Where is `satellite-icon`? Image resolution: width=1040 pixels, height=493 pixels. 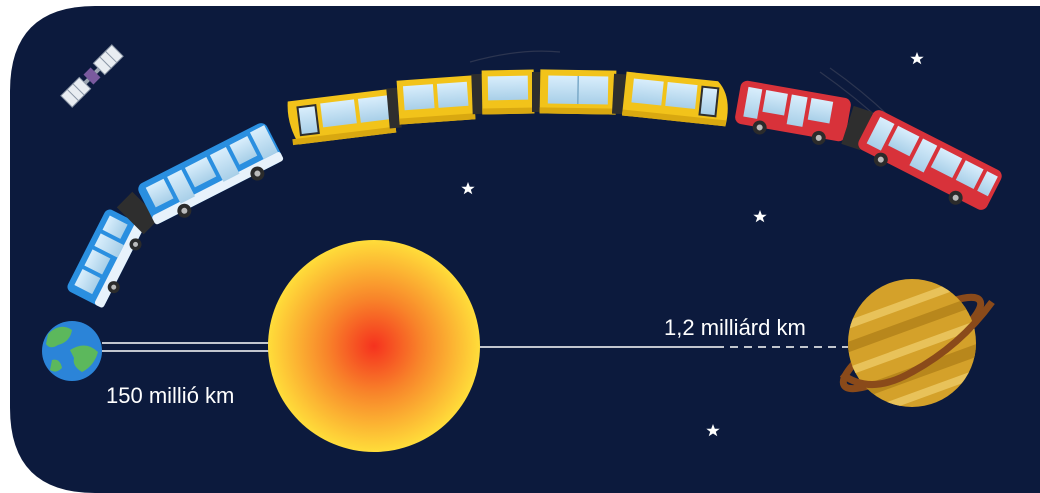 satellite-icon is located at coordinates (92, 76).